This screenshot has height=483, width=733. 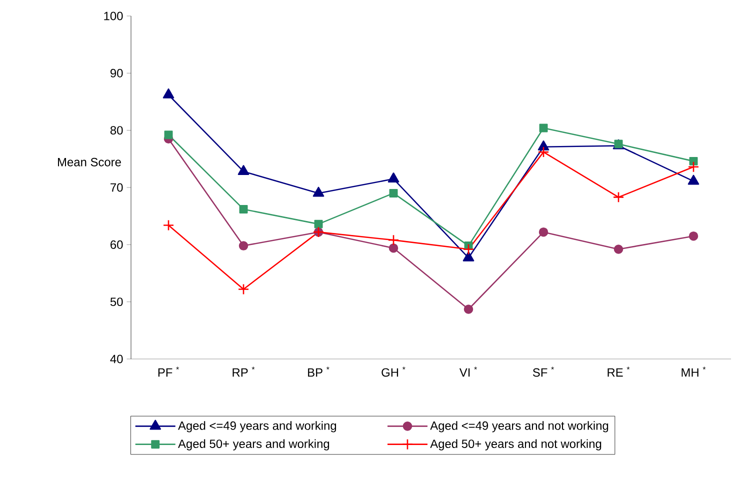 What do you see at coordinates (116, 244) in the screenshot?
I see `y-tick-label: 60` at bounding box center [116, 244].